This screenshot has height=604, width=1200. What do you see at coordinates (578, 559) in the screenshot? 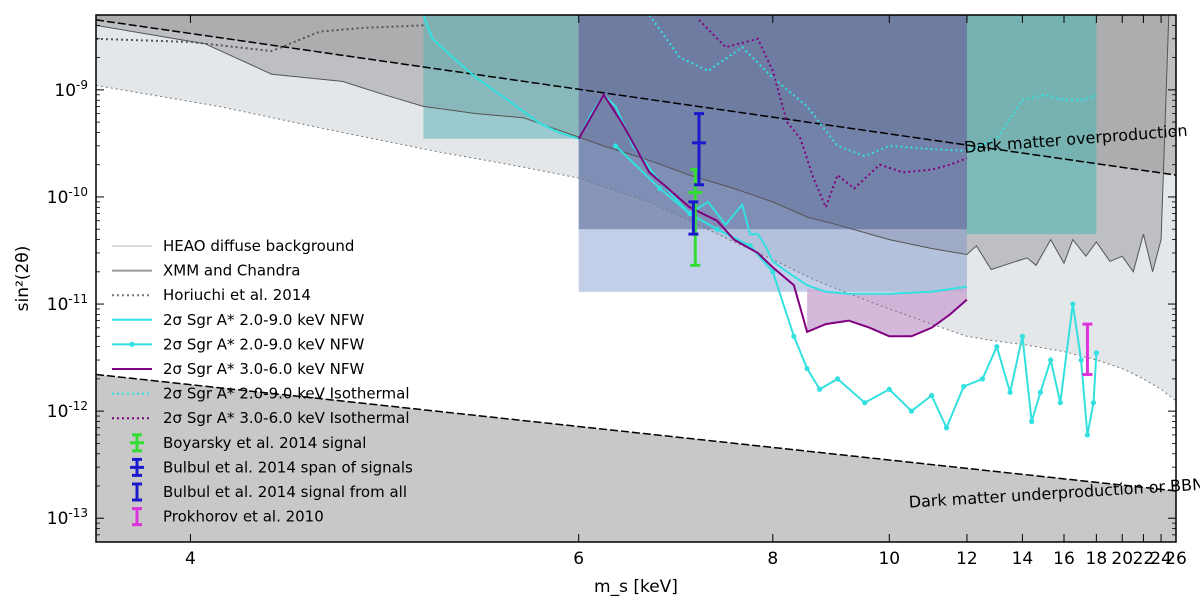
I see `x-tick-label-1: 6` at bounding box center [578, 559].